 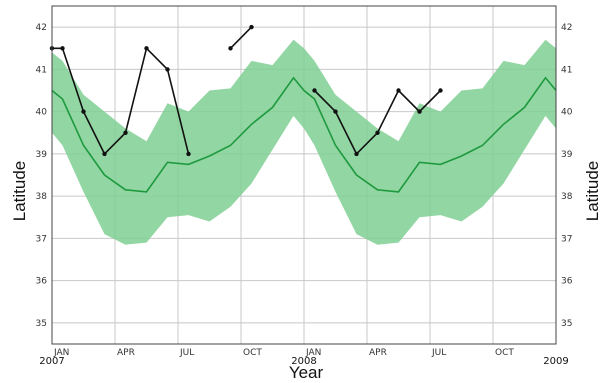 I want to click on y-tick-label-right: 40, so click(x=567, y=113).